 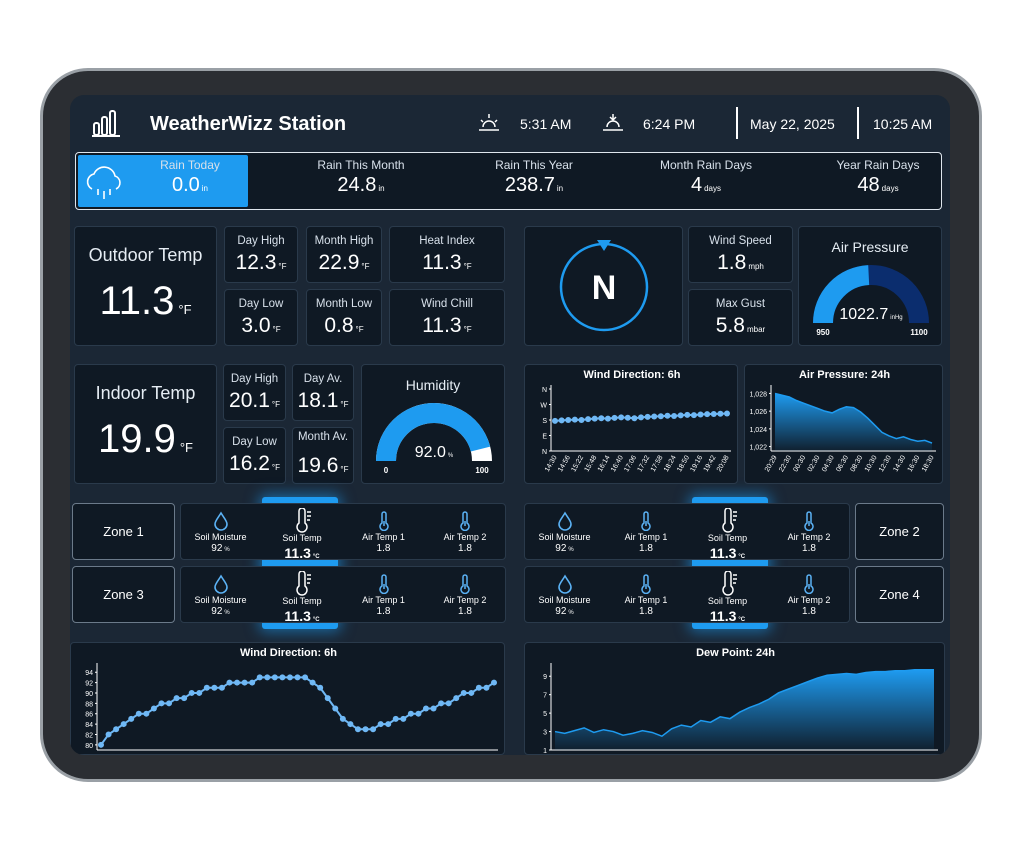 What do you see at coordinates (646, 611) in the screenshot?
I see `value-number: 1.8` at bounding box center [646, 611].